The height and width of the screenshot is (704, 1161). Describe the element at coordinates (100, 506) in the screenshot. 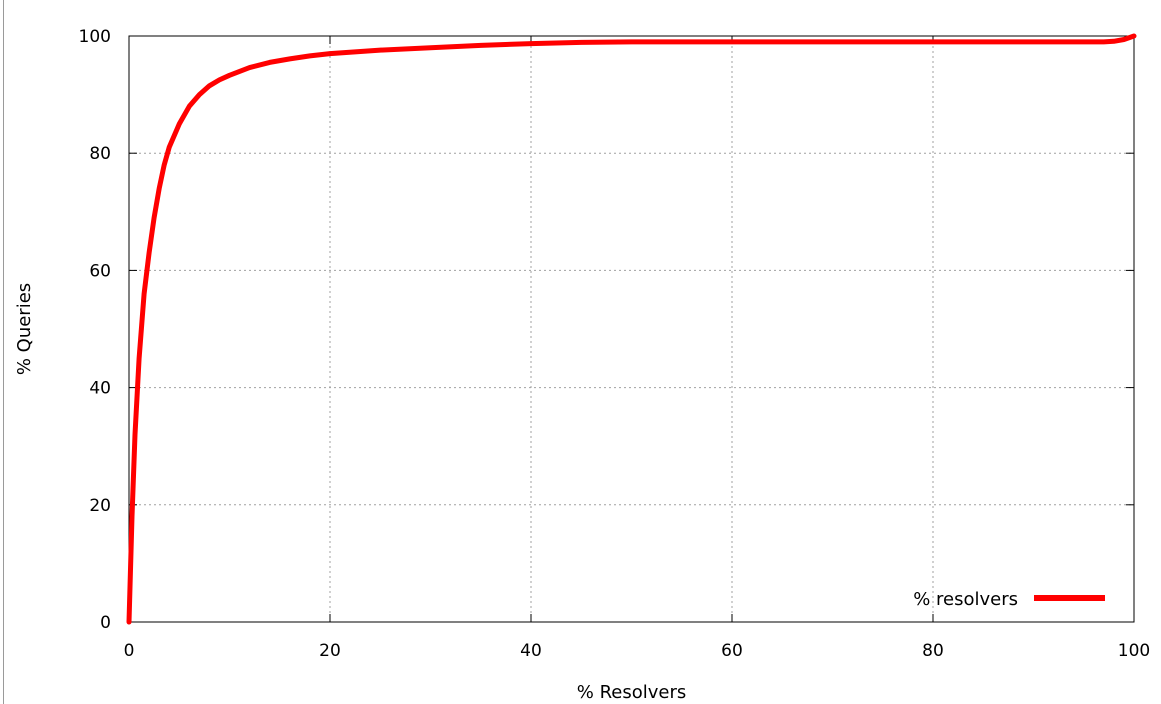

I see `y-tick-label: 20` at that location.